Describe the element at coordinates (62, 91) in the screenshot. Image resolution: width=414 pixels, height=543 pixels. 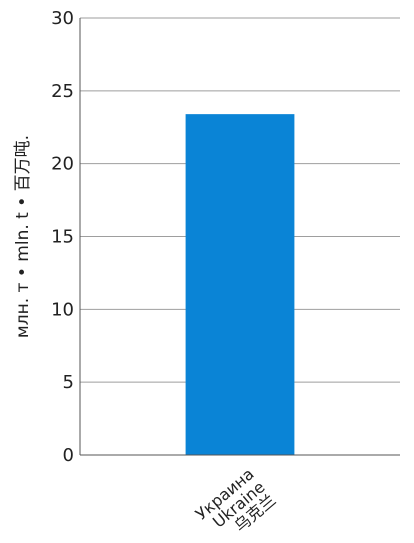
I see `y-tick-label: 25` at that location.